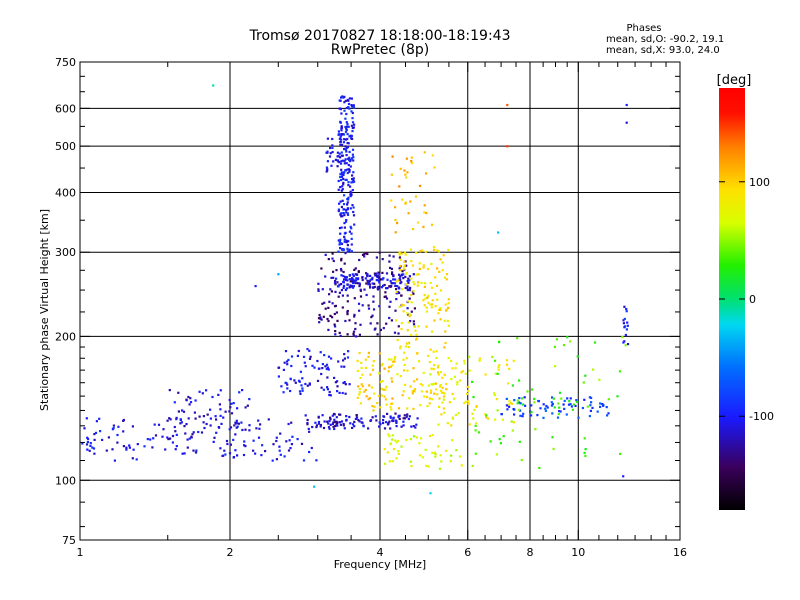 This screenshot has height=600, width=800. What do you see at coordinates (65, 192) in the screenshot?
I see `y-tick-label: 400` at bounding box center [65, 192].